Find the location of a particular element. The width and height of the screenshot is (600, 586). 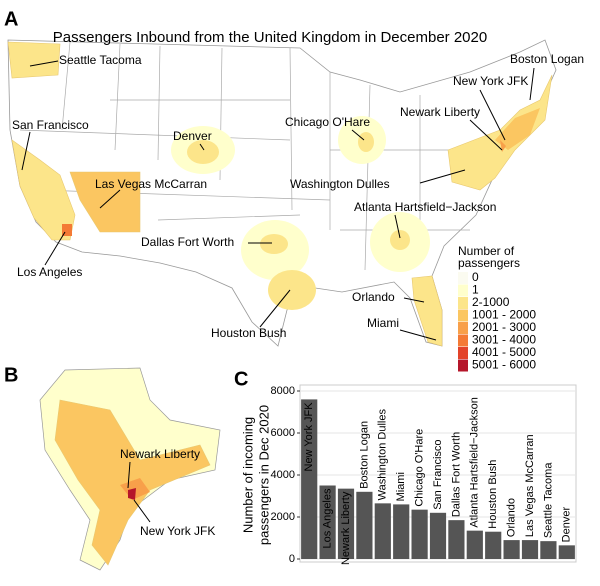

inset-jfk is located at coordinates (132, 494).